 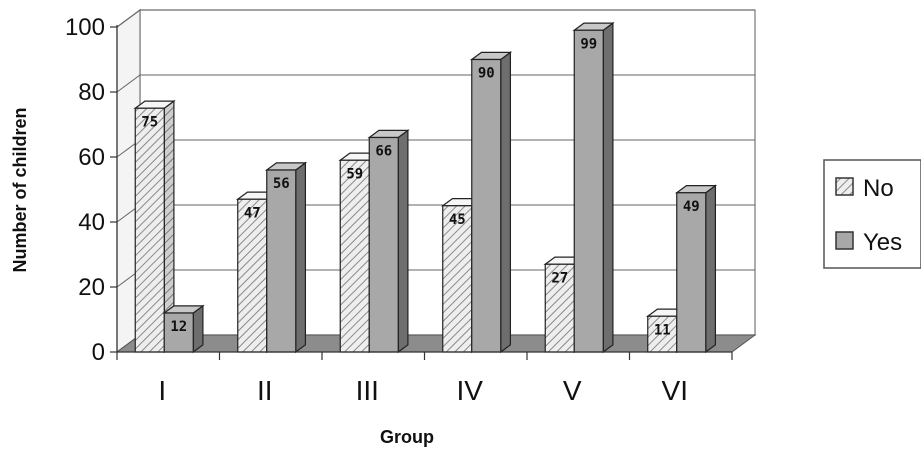 I want to click on bar-no-I, so click(x=154, y=226).